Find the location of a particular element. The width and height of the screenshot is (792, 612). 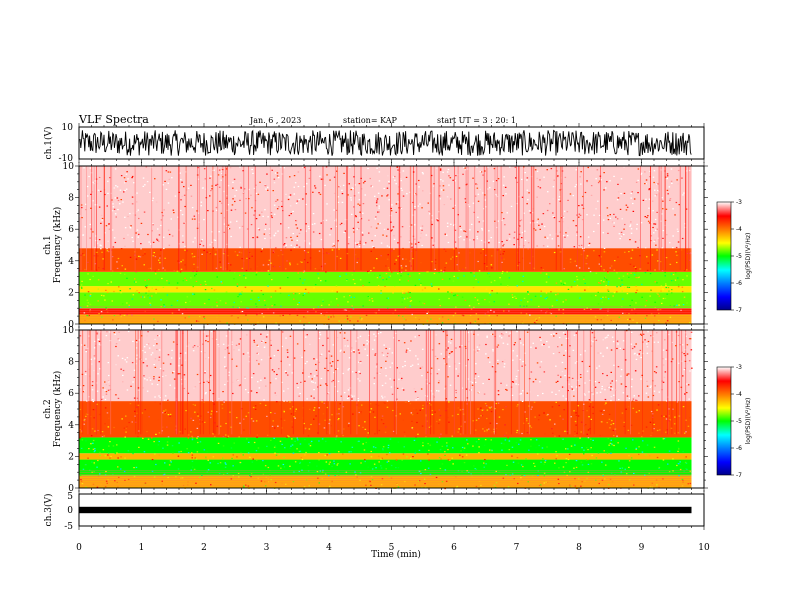

spectrogram-streak is located at coordinates (428, 382).